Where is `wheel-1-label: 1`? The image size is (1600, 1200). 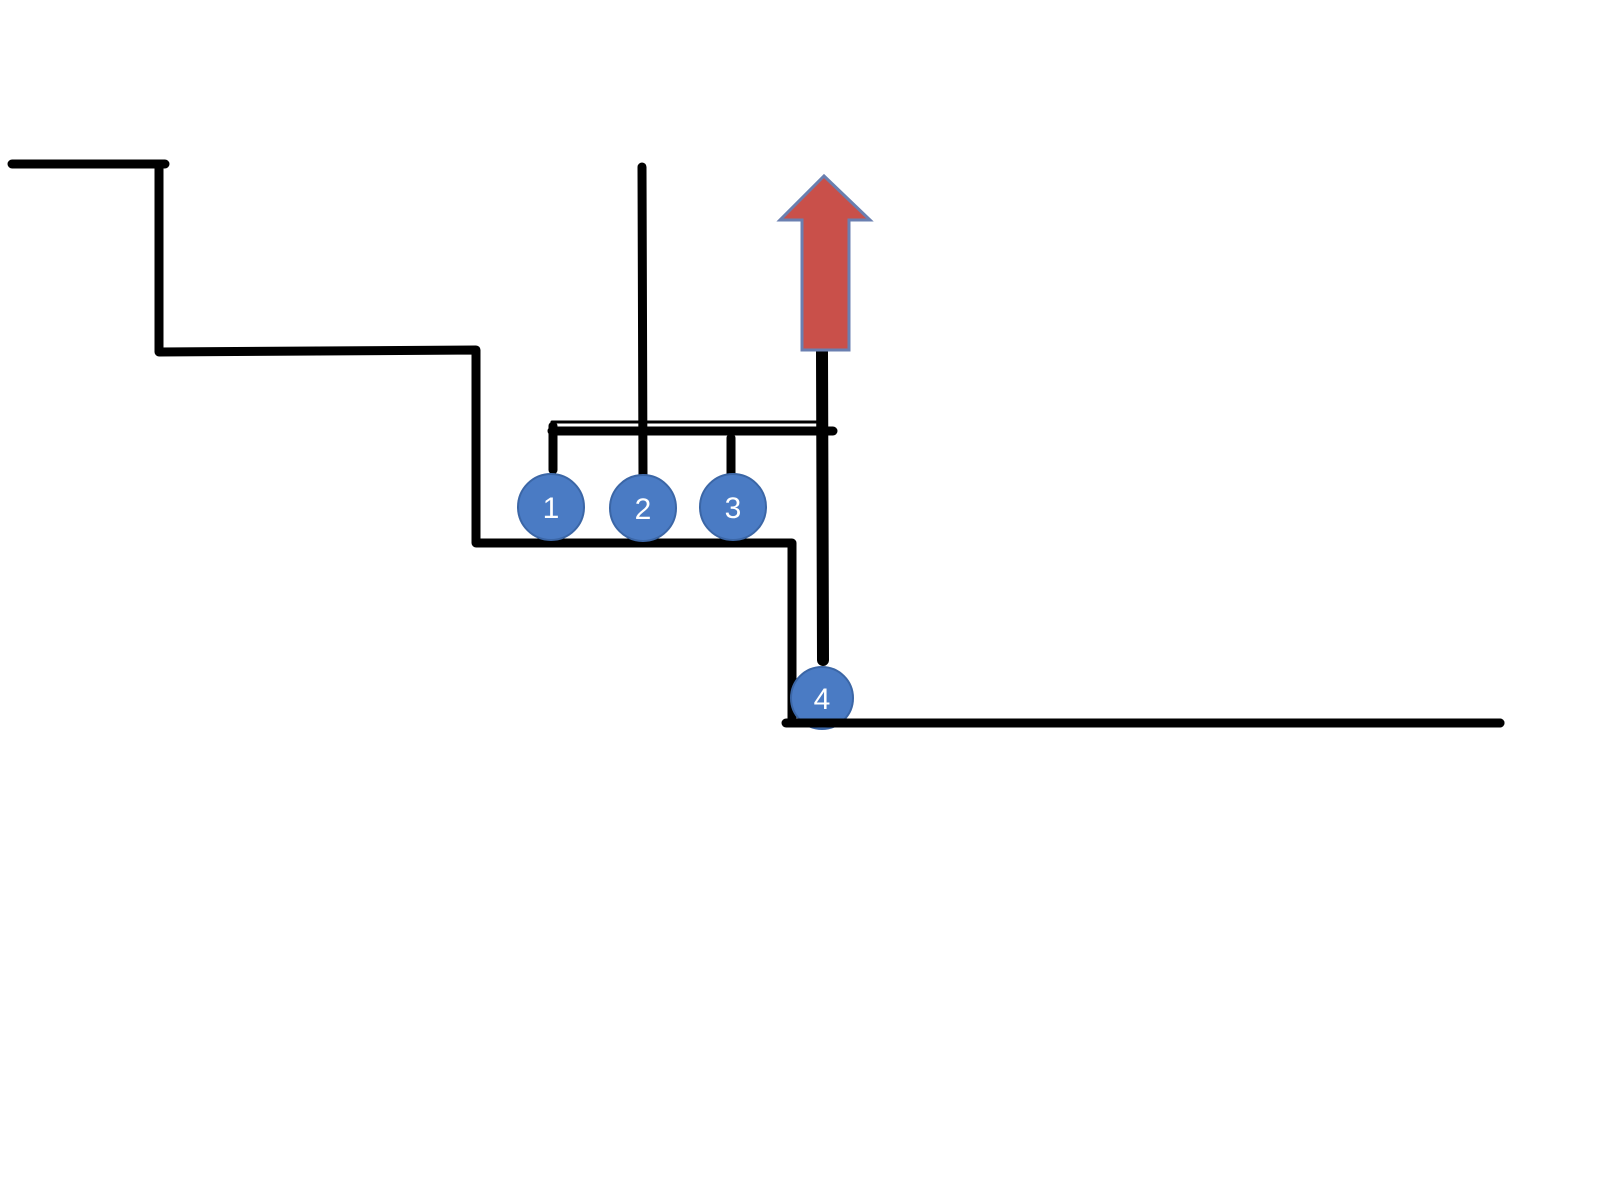
wheel-1-label: 1 is located at coordinates (551, 508).